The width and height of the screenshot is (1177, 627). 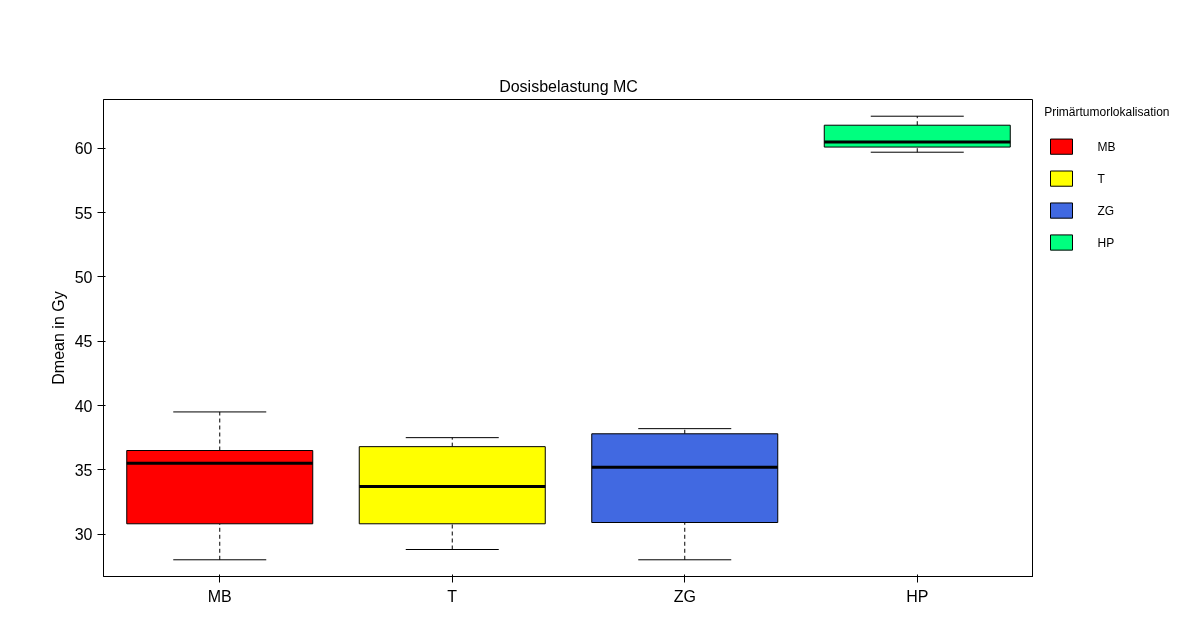 I want to click on legend-label: MB, so click(x=1106, y=146).